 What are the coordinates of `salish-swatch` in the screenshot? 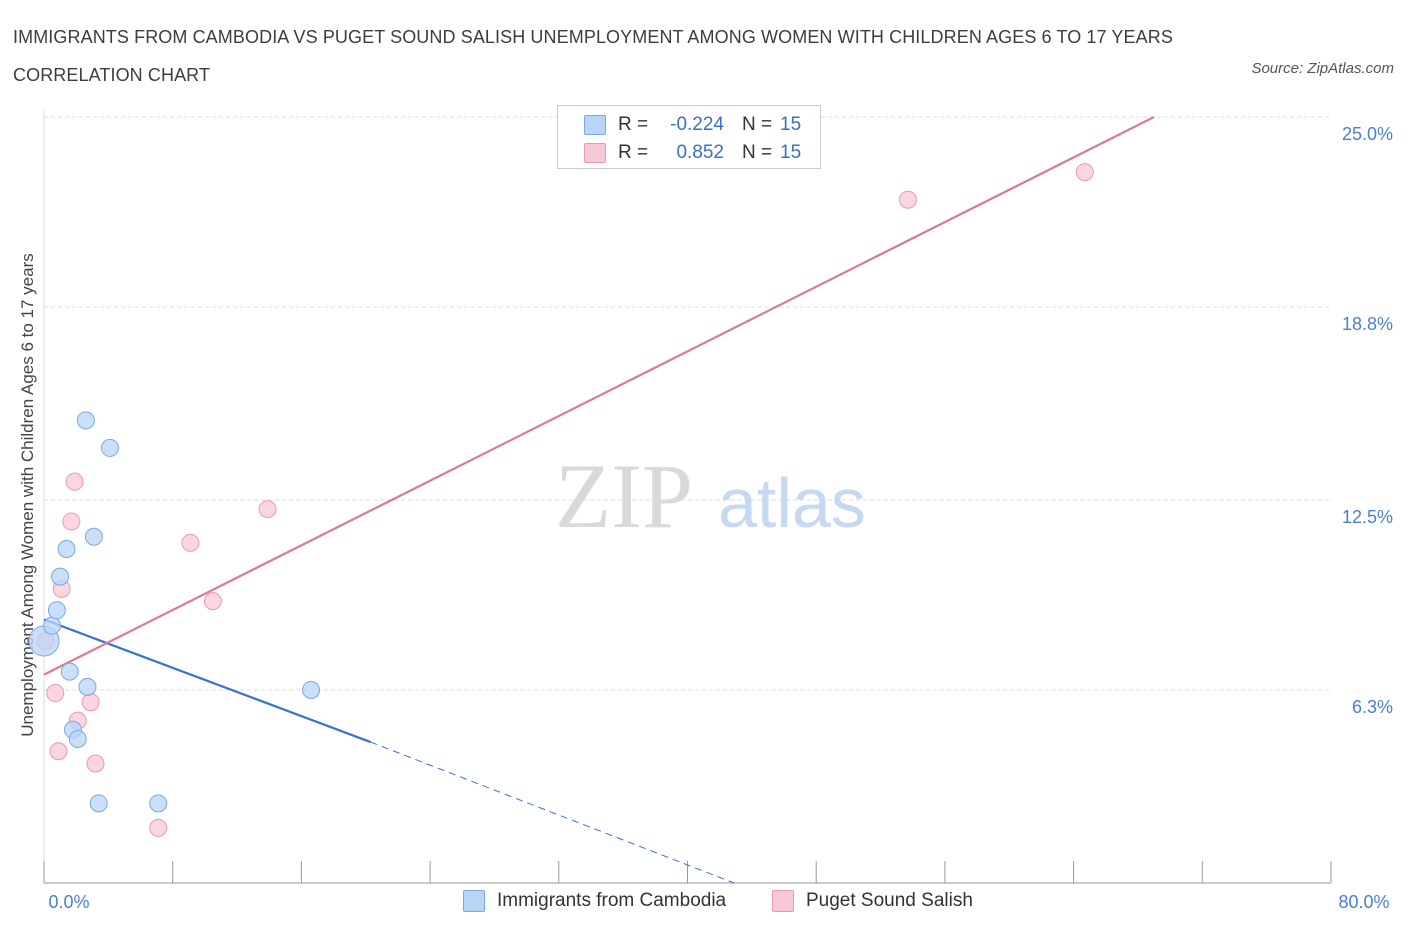 It's located at (595, 153).